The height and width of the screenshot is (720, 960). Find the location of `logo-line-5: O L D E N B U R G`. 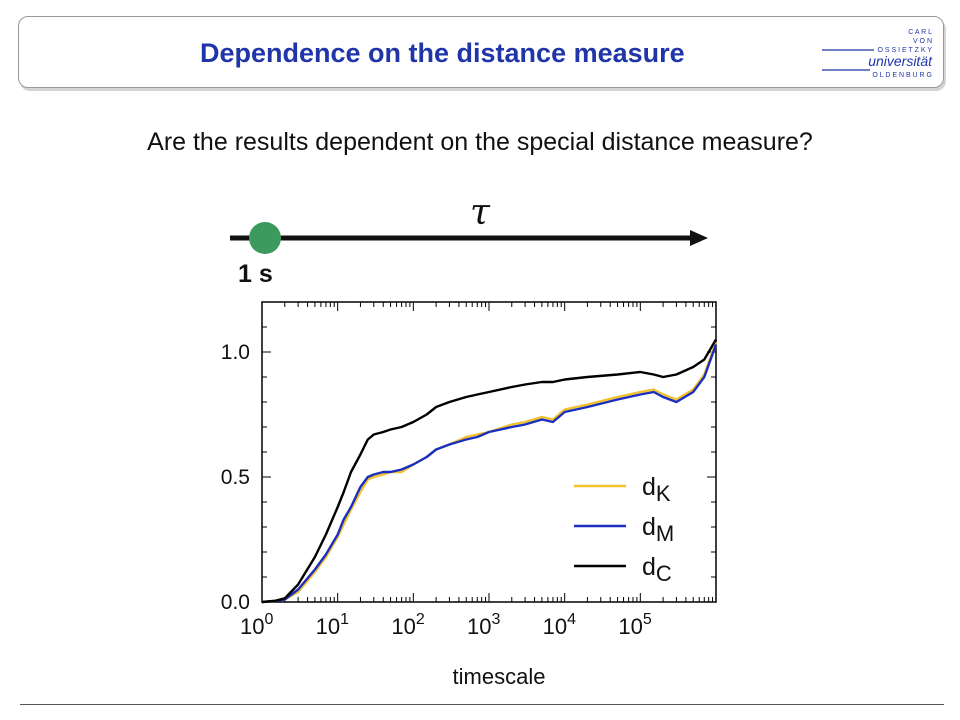

logo-line-5: O L D E N B U R G is located at coordinates (902, 75).